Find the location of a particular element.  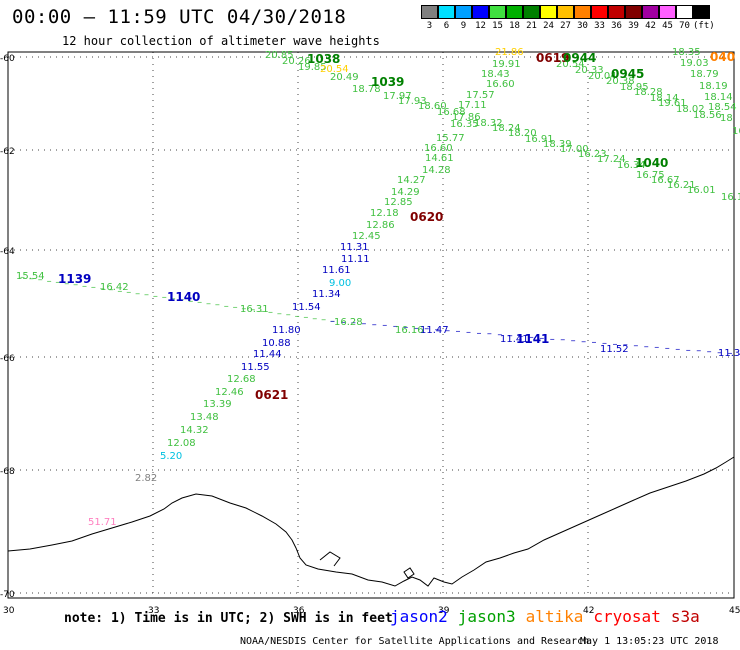

wave-height-label: 20.49 is located at coordinates (344, 77).